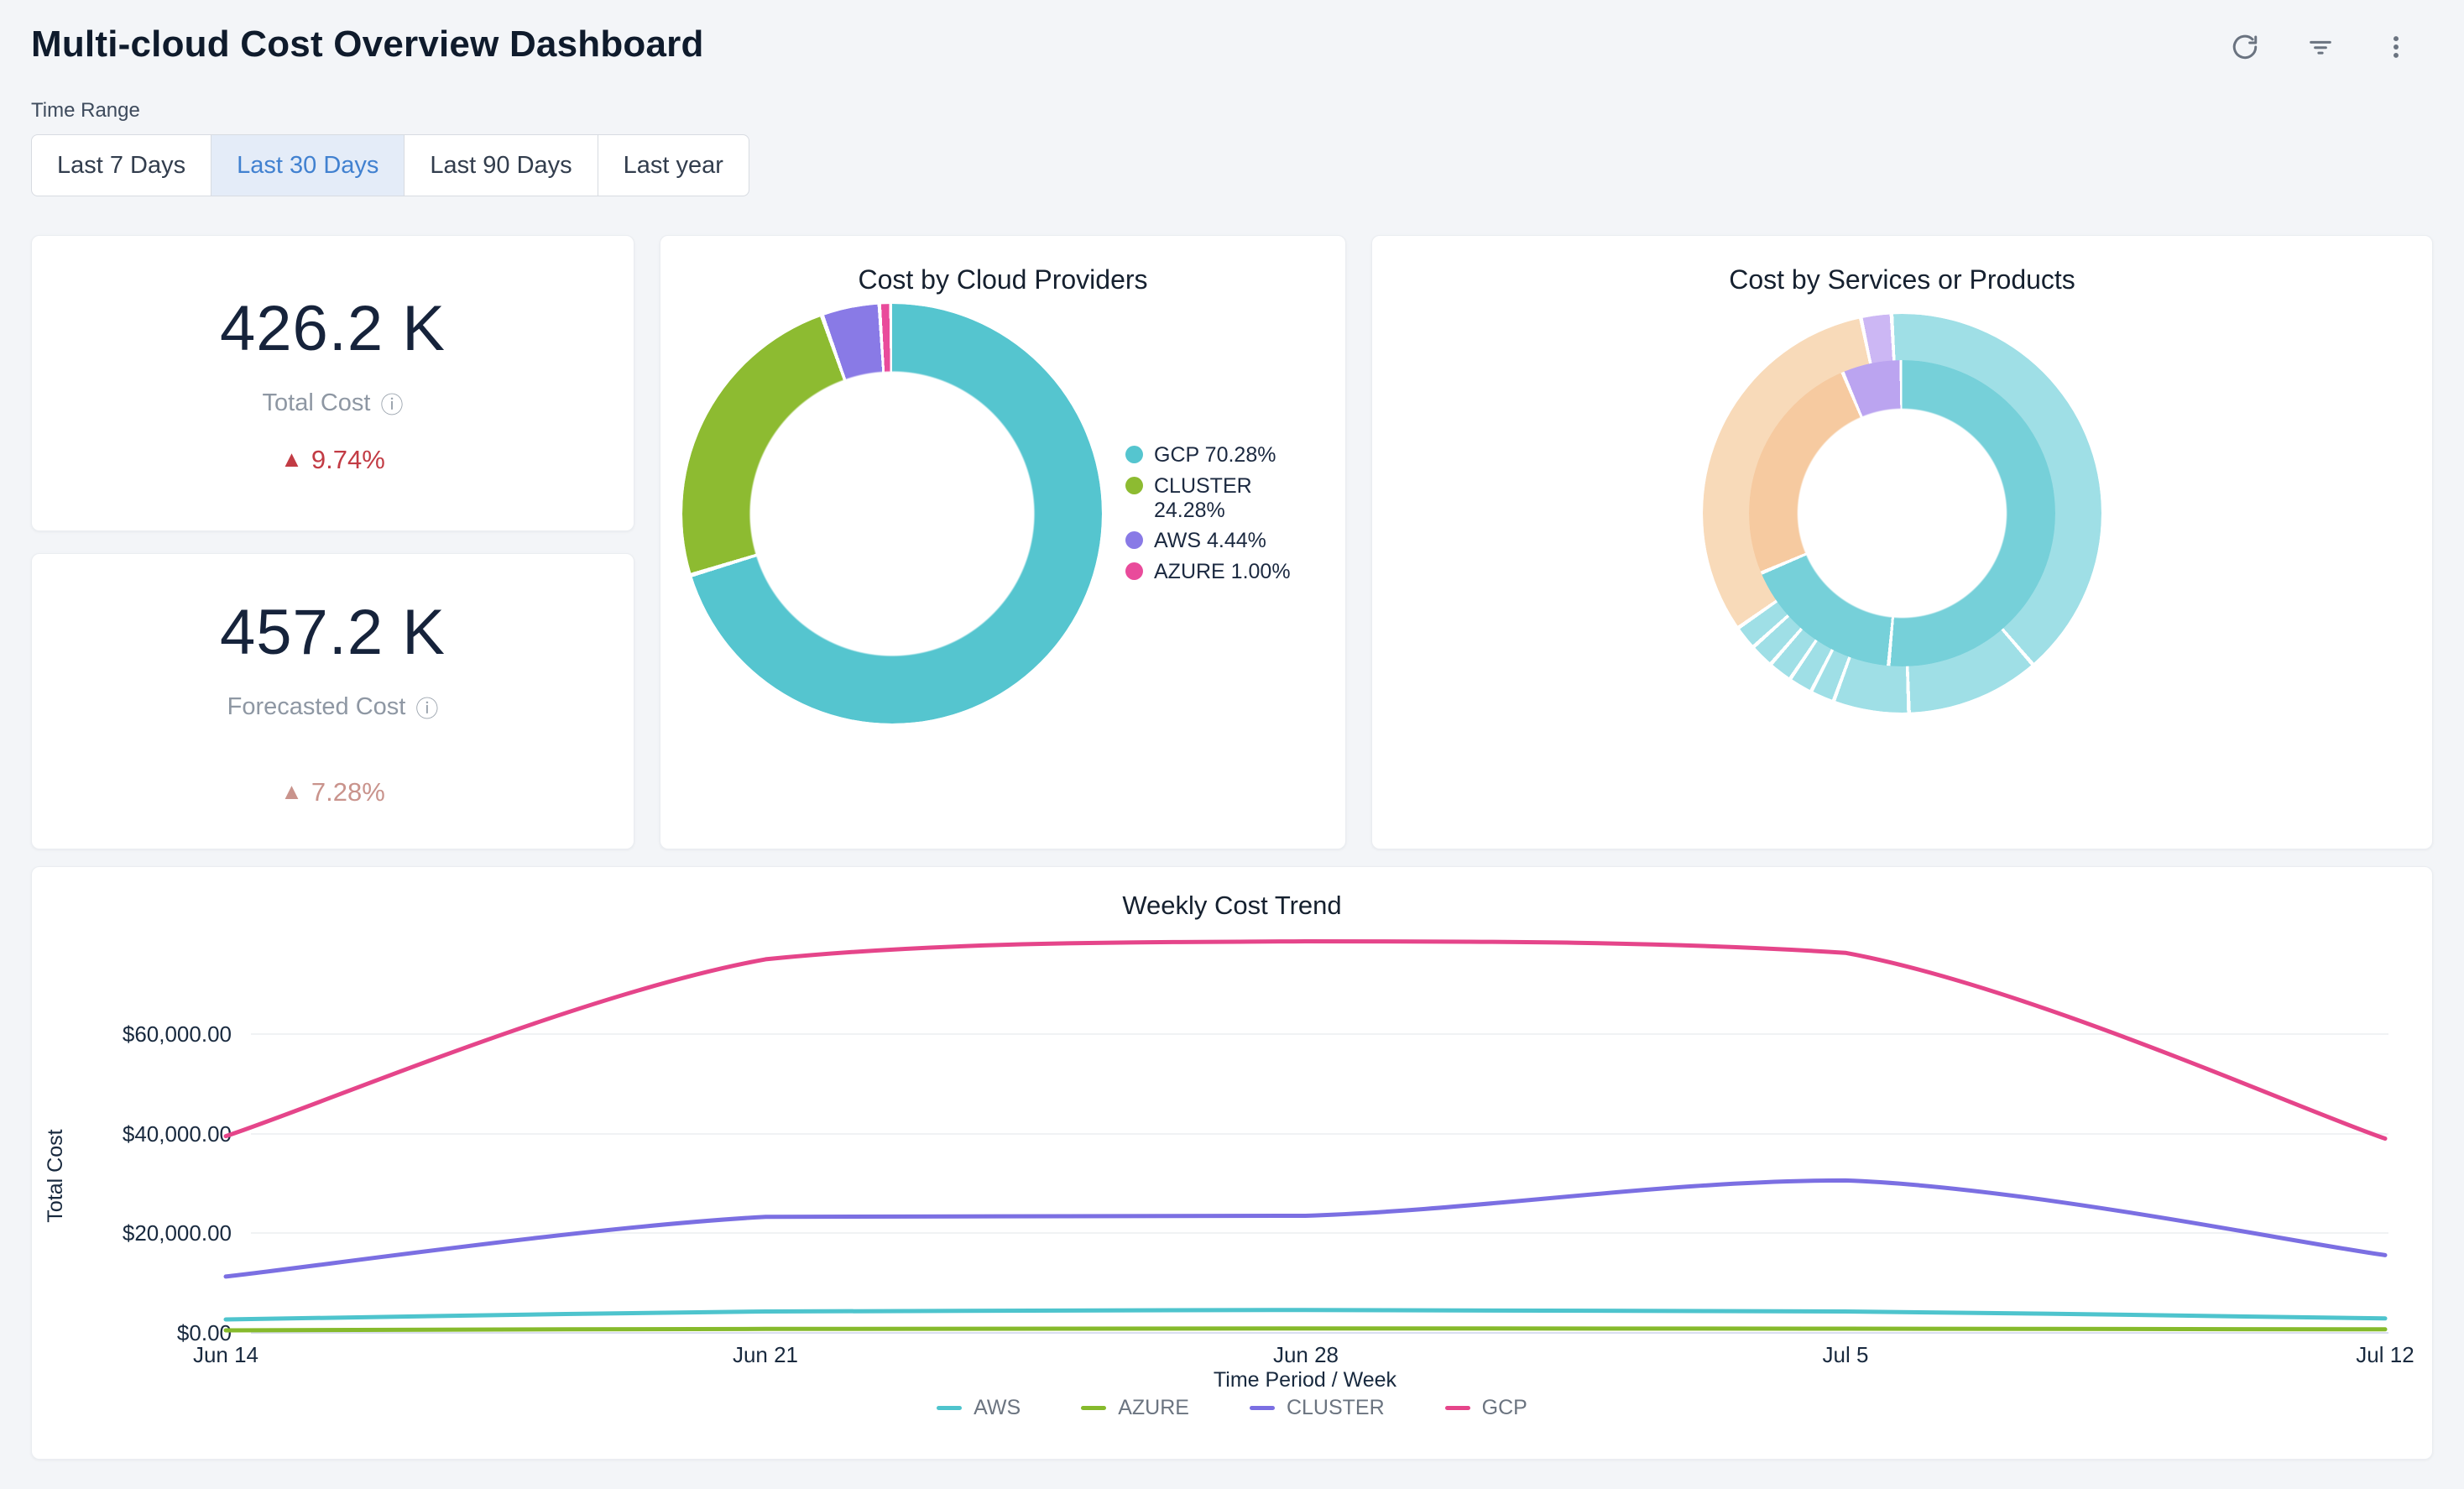 The image size is (2464, 1489). What do you see at coordinates (1222, 572) in the screenshot?
I see `legend-label: AZURE 1.00%` at bounding box center [1222, 572].